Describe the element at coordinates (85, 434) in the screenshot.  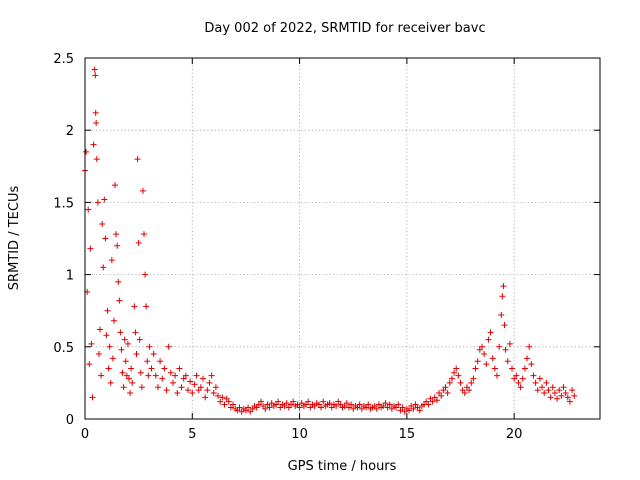
I see `x-tick-label: 0` at that location.